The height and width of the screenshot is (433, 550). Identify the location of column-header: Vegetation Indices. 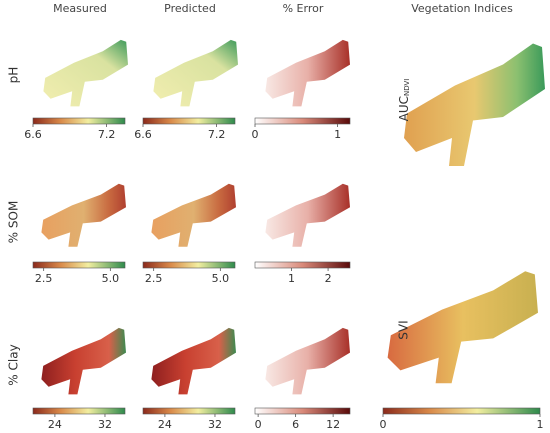
(462, 8).